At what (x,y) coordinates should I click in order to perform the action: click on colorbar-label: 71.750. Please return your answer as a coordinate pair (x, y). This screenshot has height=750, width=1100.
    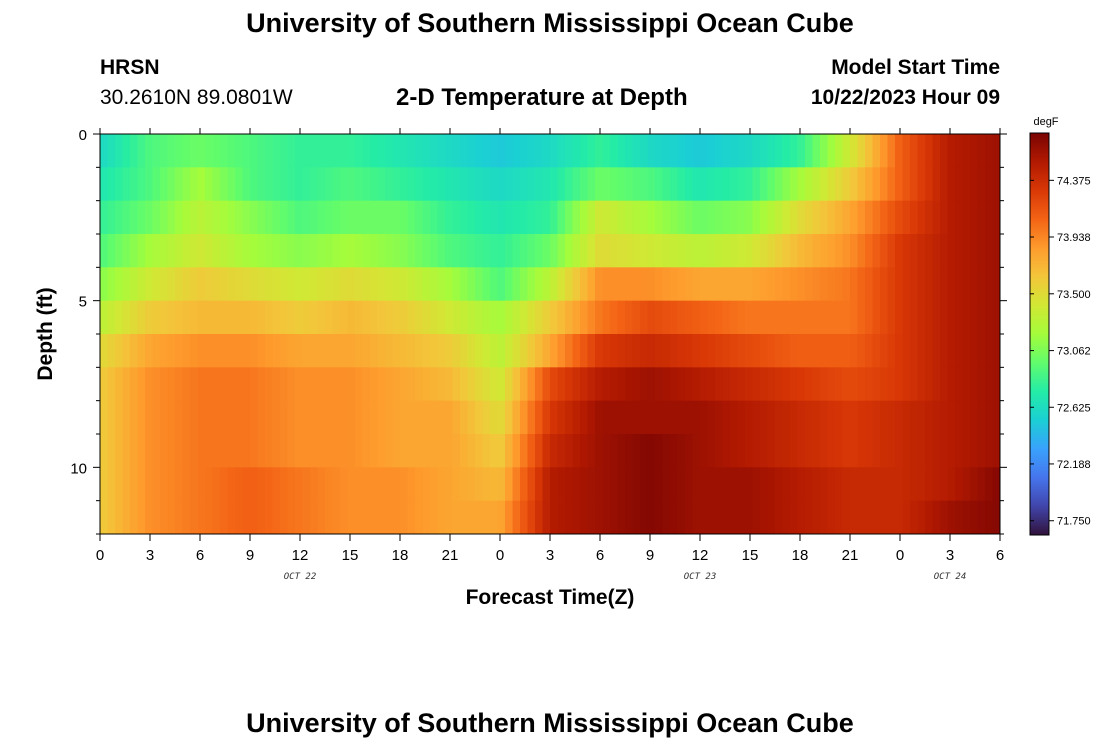
    Looking at the image, I should click on (1074, 522).